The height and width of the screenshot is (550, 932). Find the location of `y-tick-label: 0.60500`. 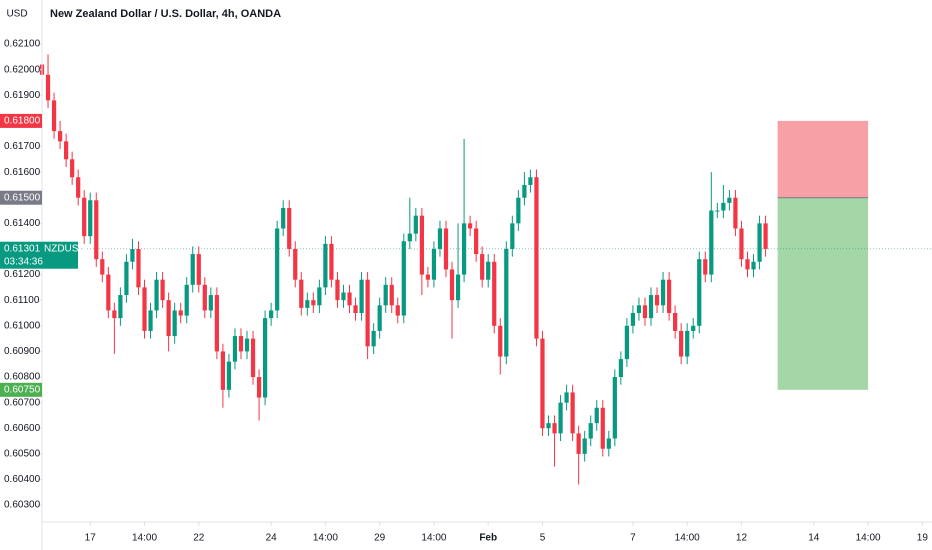

y-tick-label: 0.60500 is located at coordinates (22, 454).